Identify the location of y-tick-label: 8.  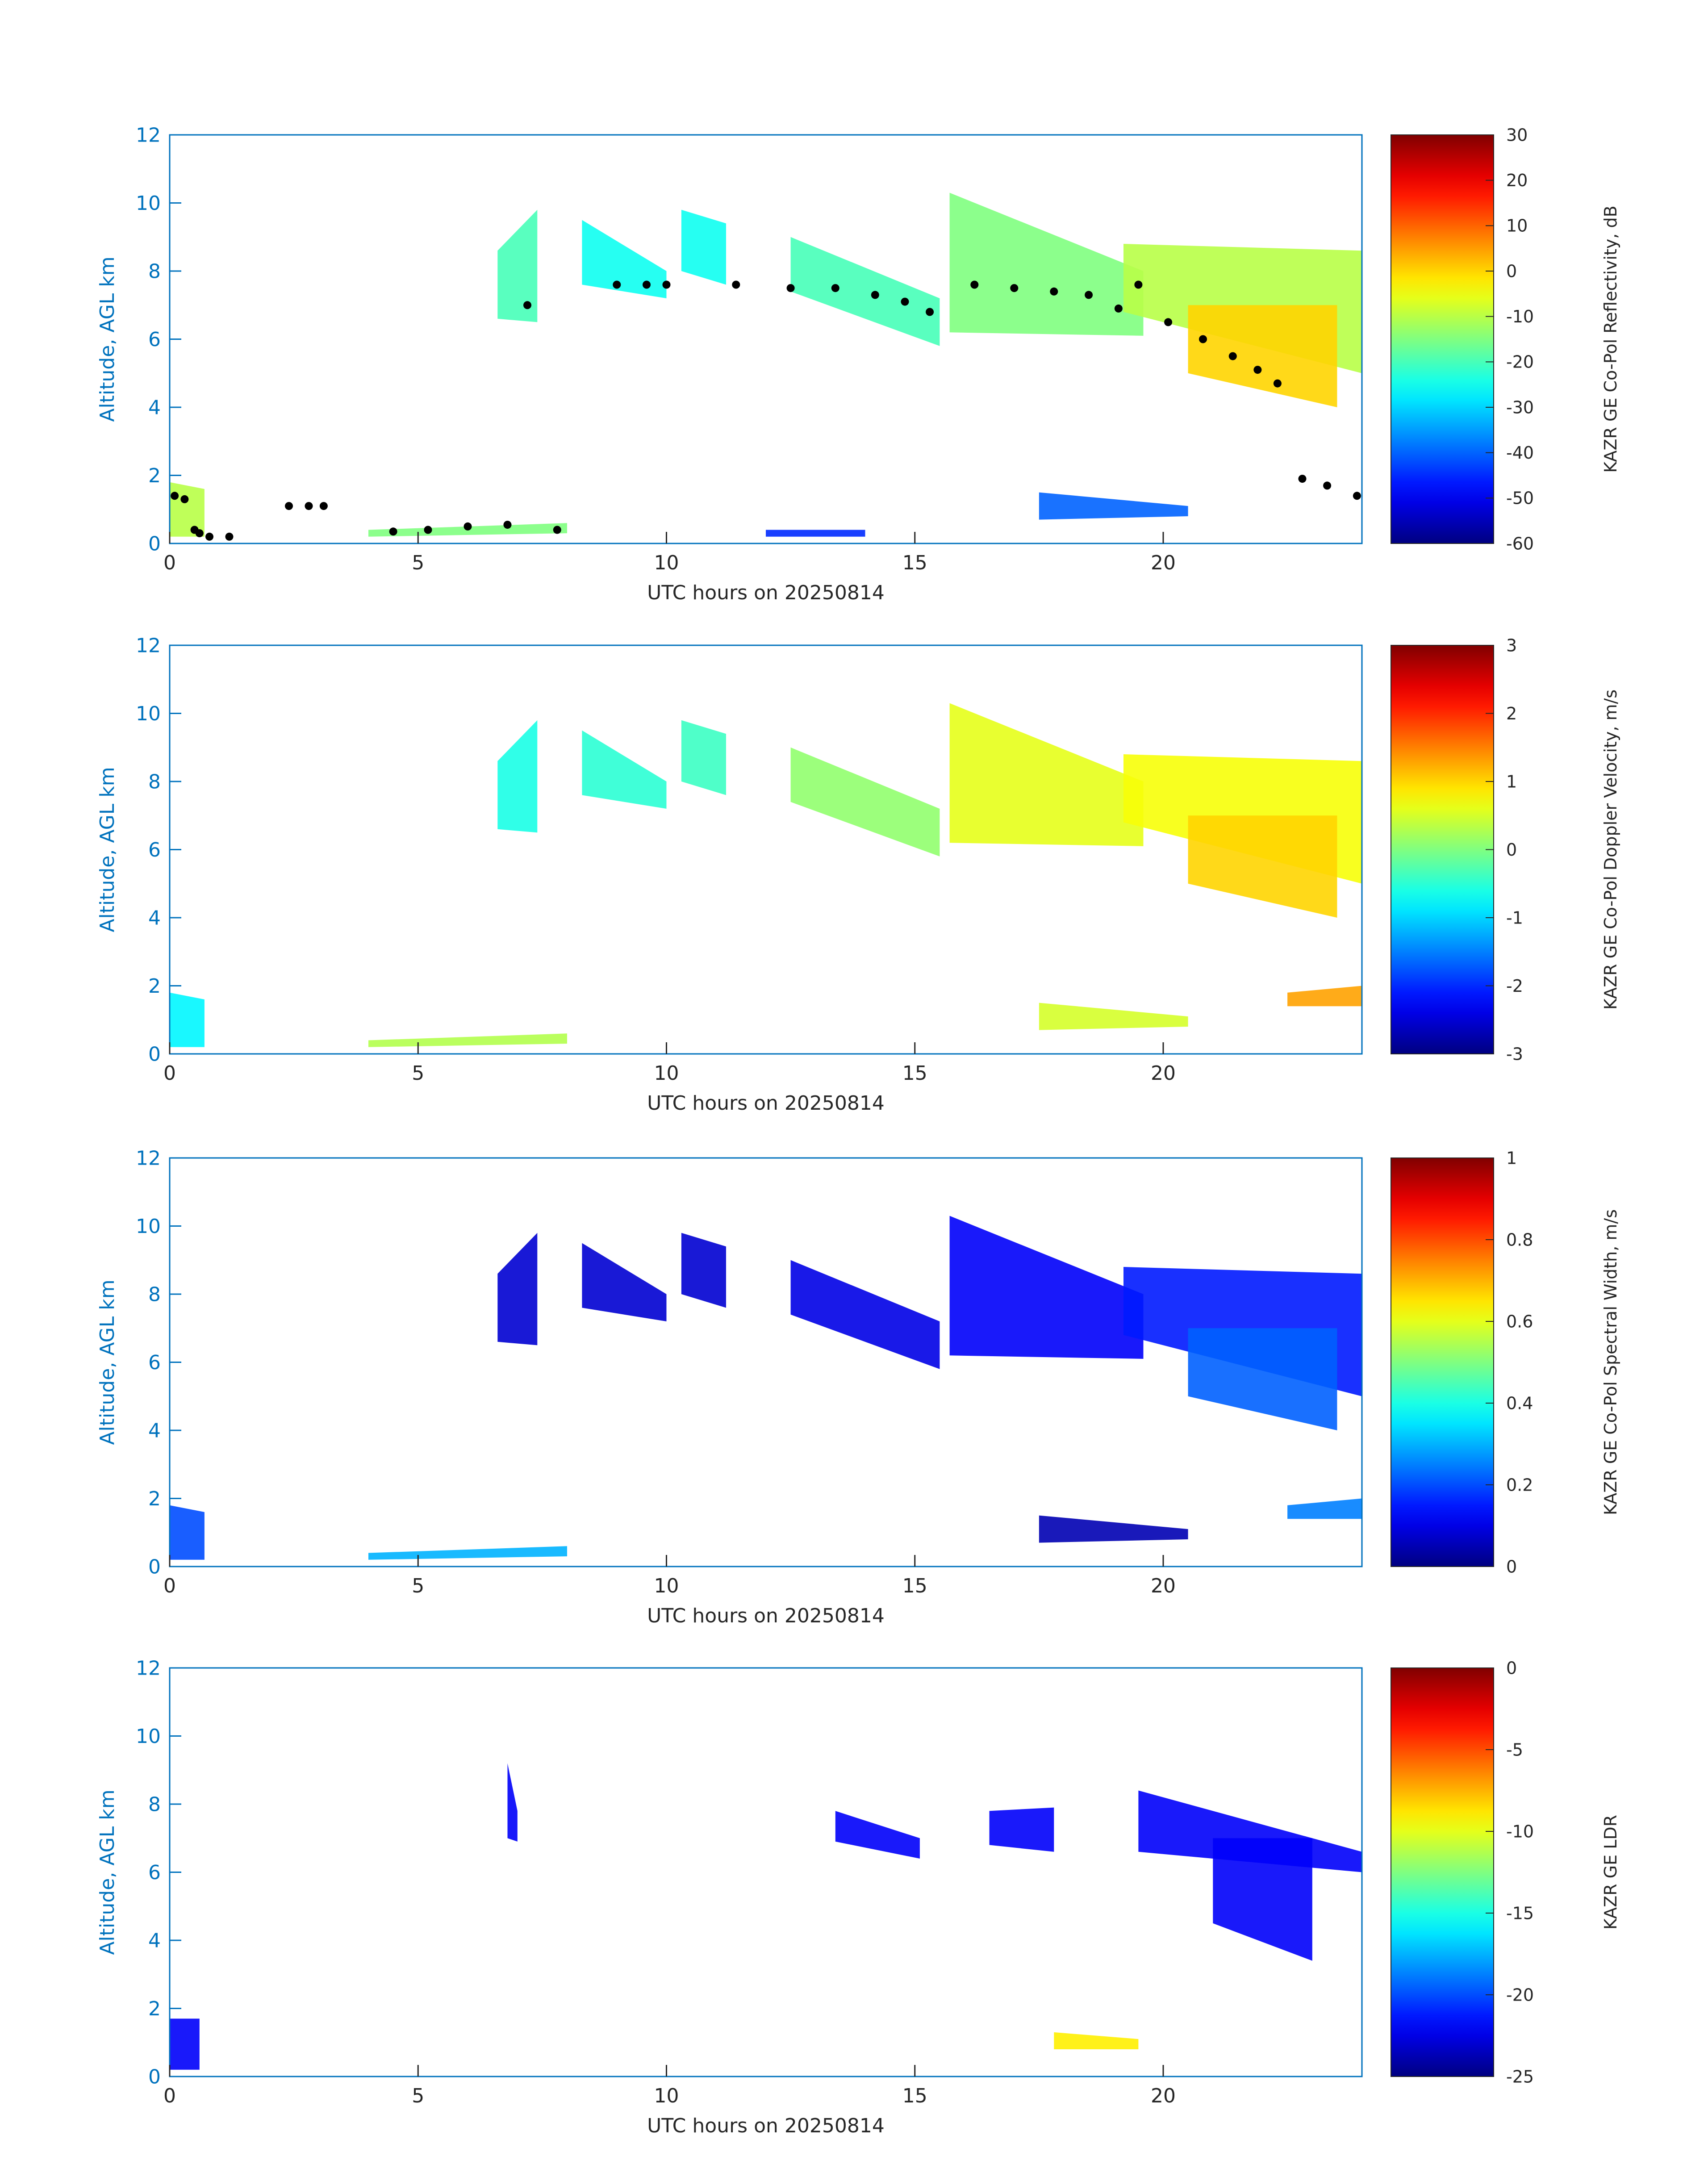
(154, 1804).